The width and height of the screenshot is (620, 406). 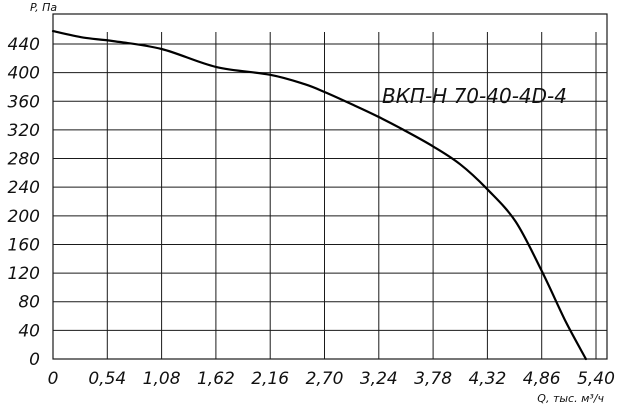 I want to click on chart-title: ВКП-Н 70-40-4D-4, so click(x=474, y=96).